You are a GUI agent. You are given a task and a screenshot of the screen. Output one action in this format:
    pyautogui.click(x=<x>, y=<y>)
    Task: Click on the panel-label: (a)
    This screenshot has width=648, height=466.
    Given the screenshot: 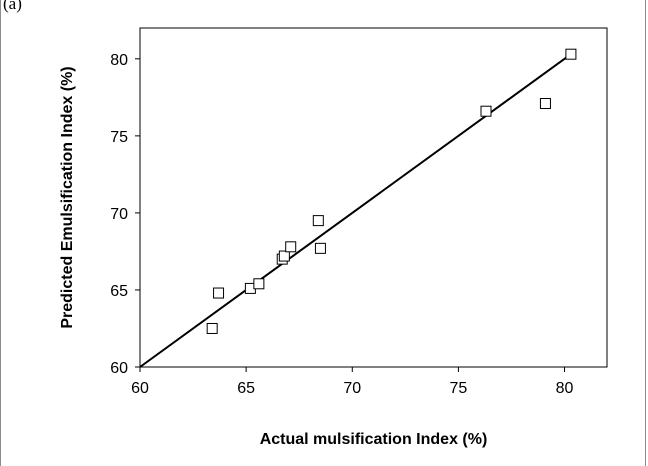 What is the action you would take?
    pyautogui.click(x=12, y=6)
    